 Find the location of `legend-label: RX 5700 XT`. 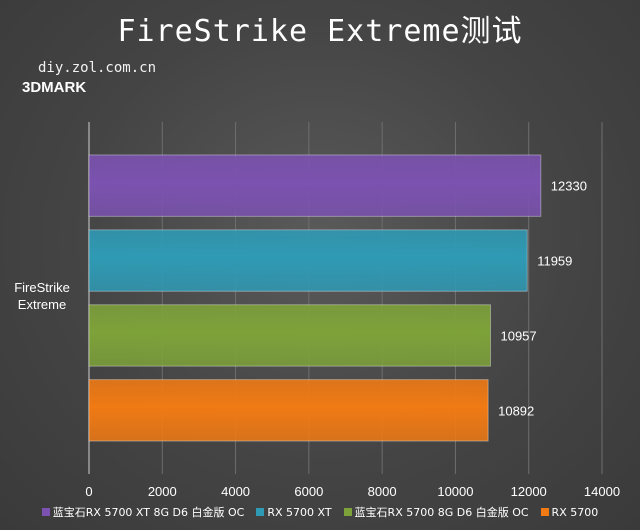

legend-label: RX 5700 XT is located at coordinates (299, 512).